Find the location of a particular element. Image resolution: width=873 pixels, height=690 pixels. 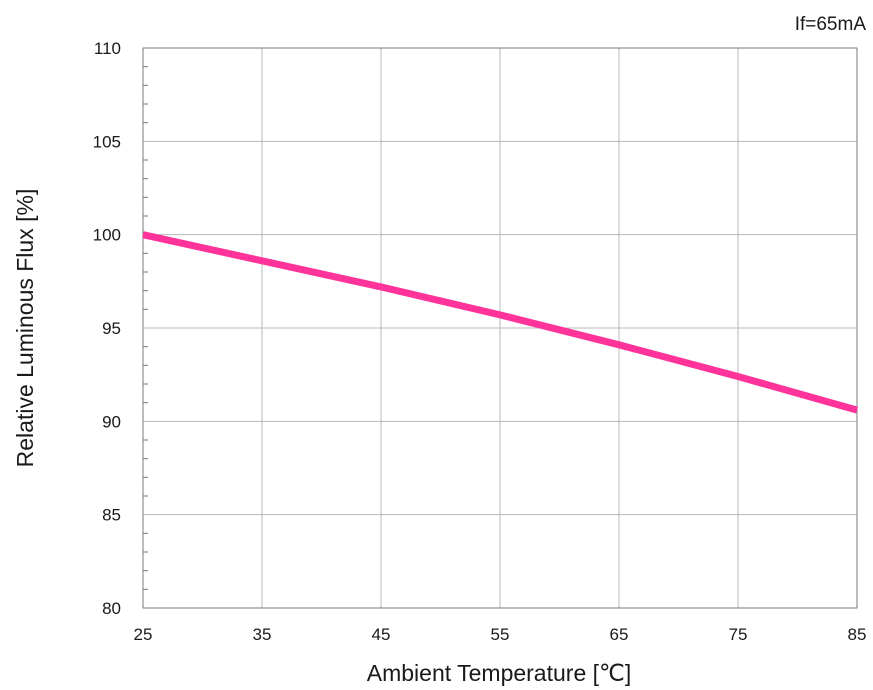

y-tick-labels: 80 85 90 95 100 105 110 is located at coordinates (107, 328).